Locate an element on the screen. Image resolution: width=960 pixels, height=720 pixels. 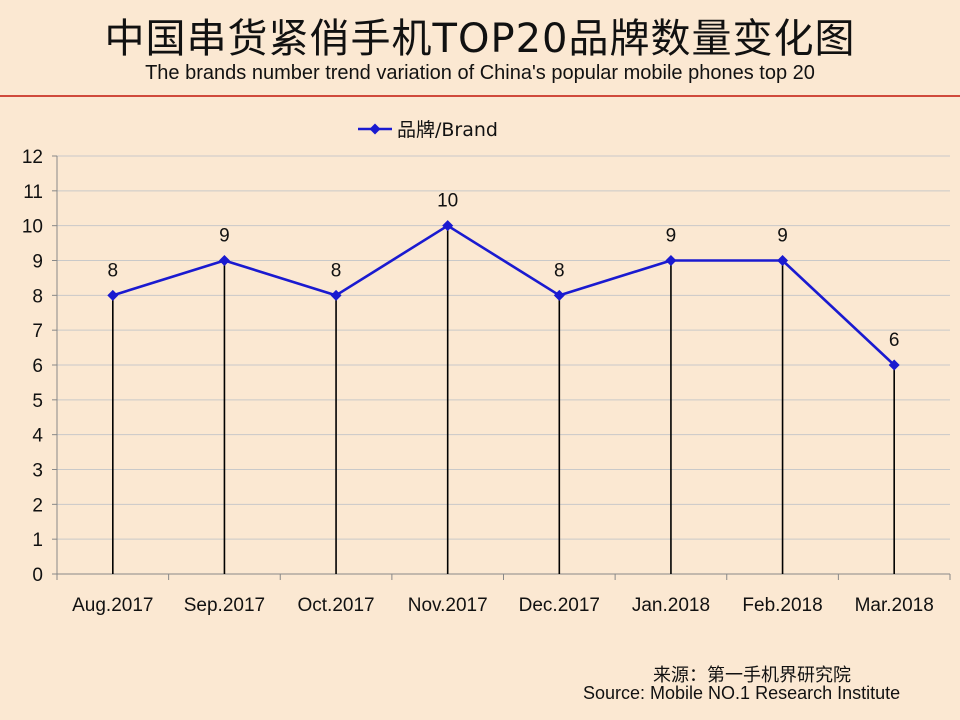
y-tick-label: 10 is located at coordinates (32, 227).